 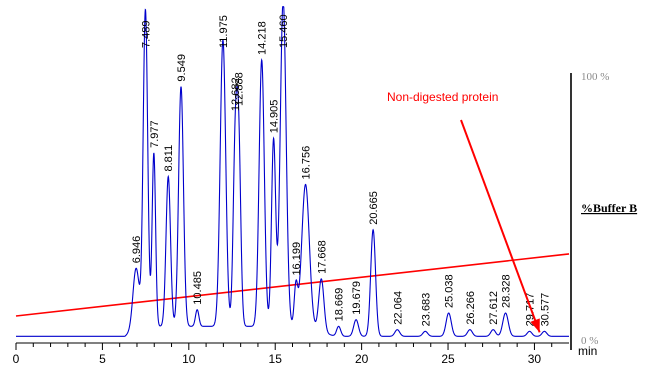 What do you see at coordinates (507, 291) in the screenshot?
I see `peak-label: 28.328` at bounding box center [507, 291].